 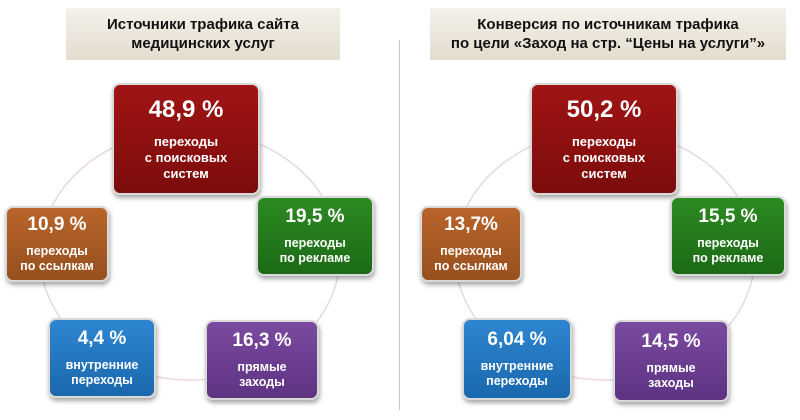 What do you see at coordinates (57, 251) in the screenshot?
I see `left-links-label-line: переходы` at bounding box center [57, 251].